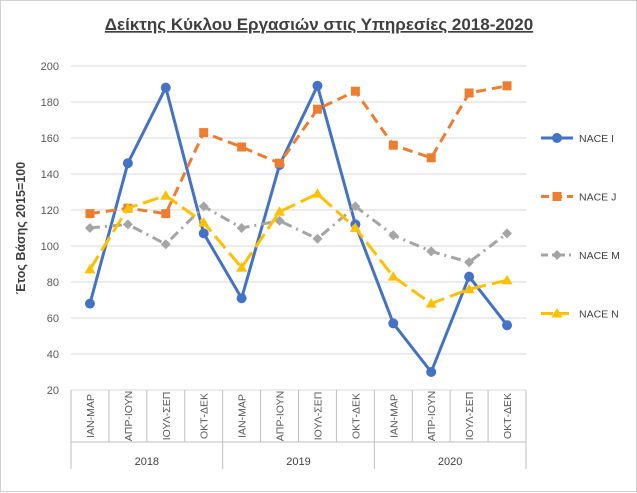  I want to click on x-group-label: 2020, so click(450, 462).